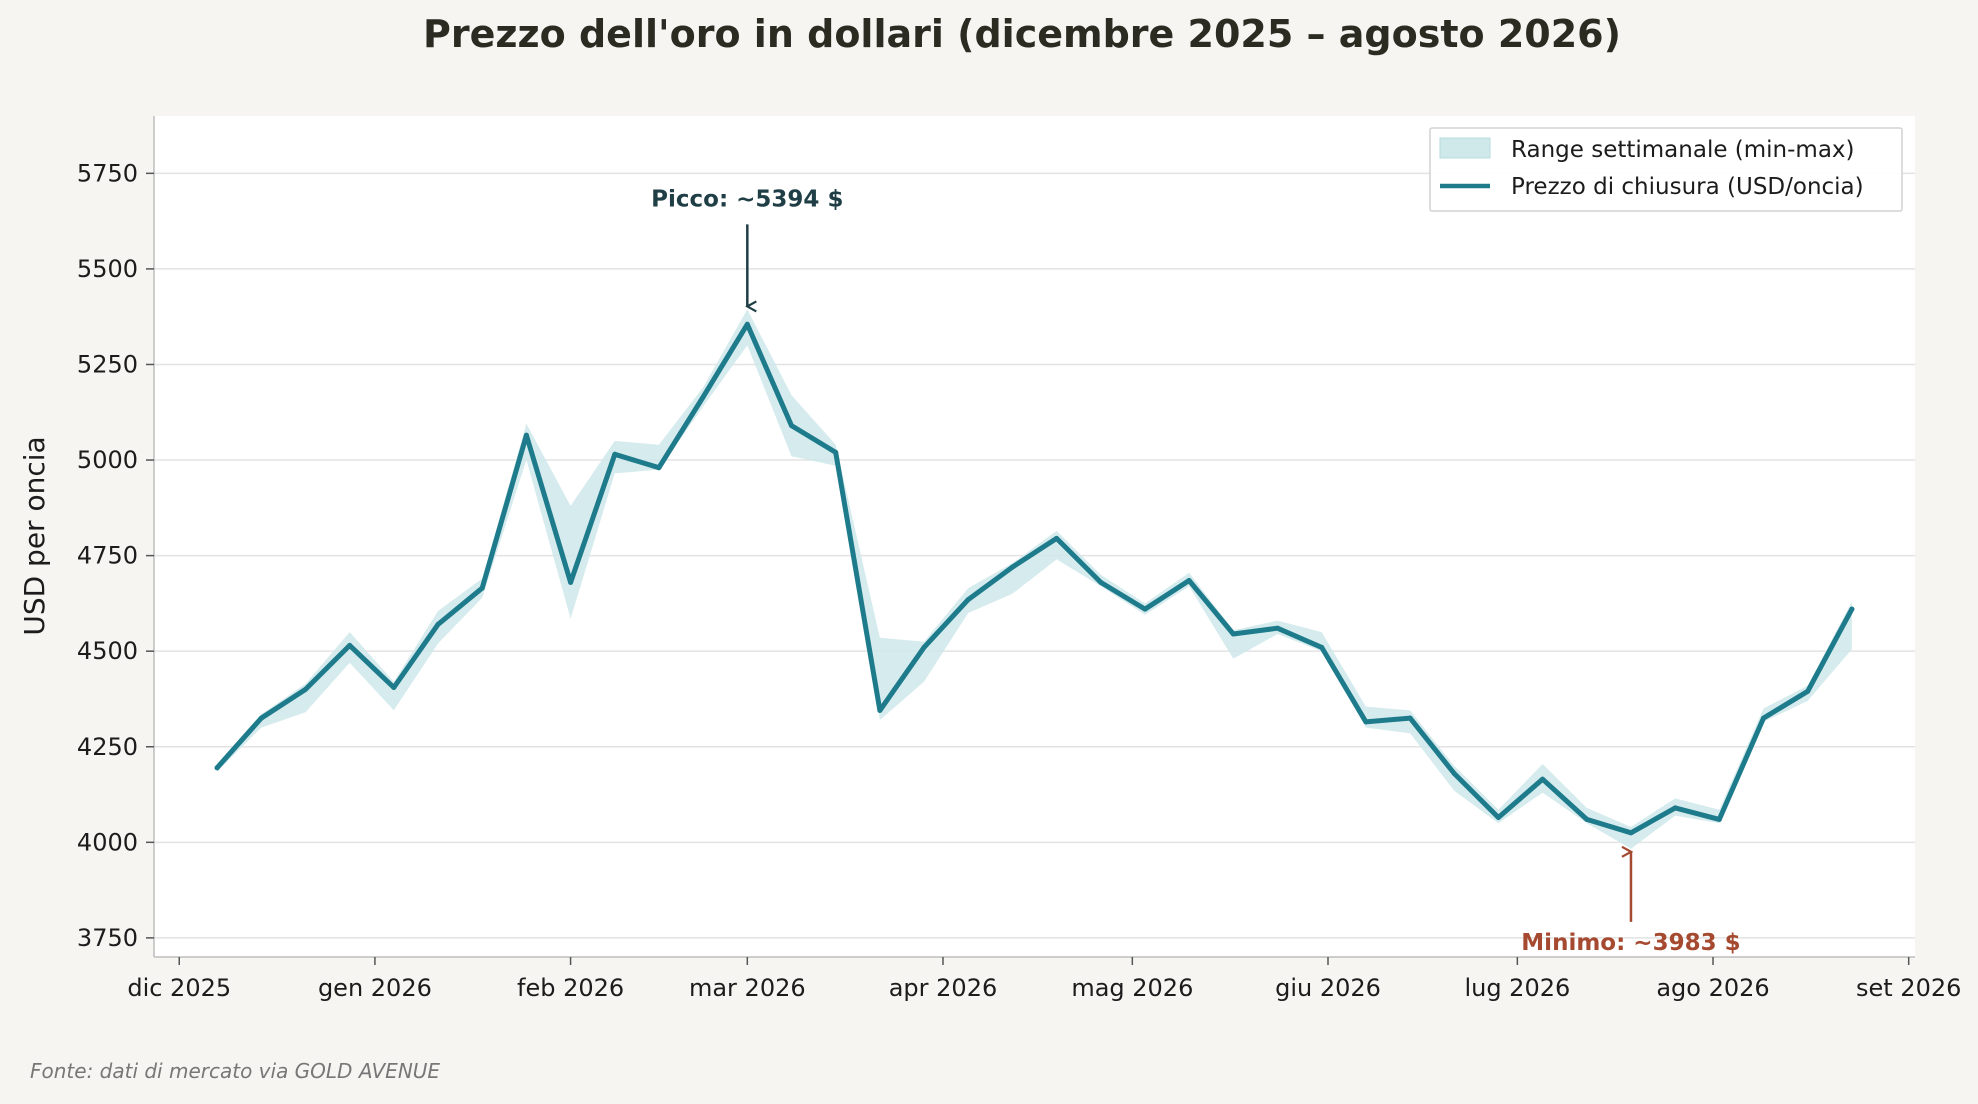 Image resolution: width=1978 pixels, height=1104 pixels. I want to click on y-tick-label: 5000, so click(107, 460).